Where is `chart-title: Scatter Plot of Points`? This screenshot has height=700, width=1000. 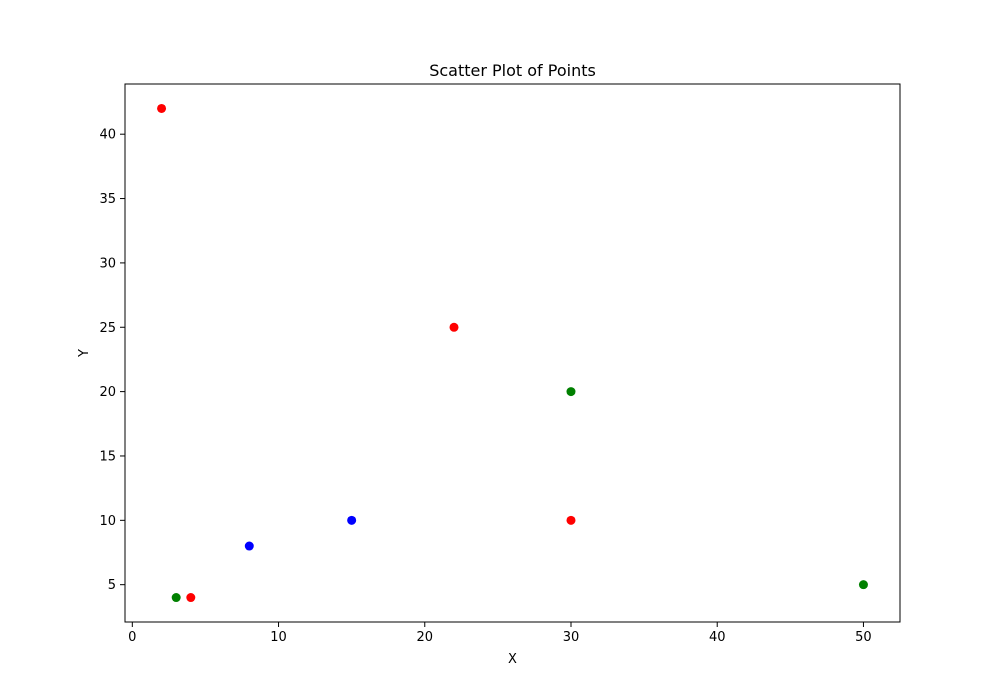 chart-title: Scatter Plot of Points is located at coordinates (512, 70).